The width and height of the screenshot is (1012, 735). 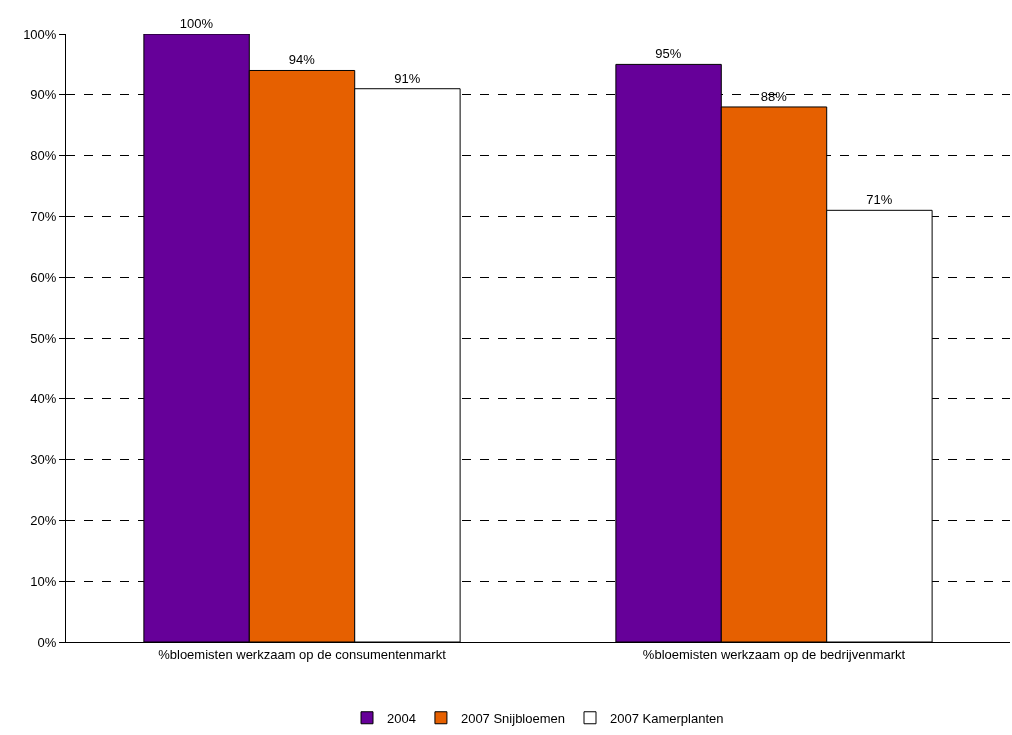 I want to click on data-label: 71%, so click(x=879, y=200).